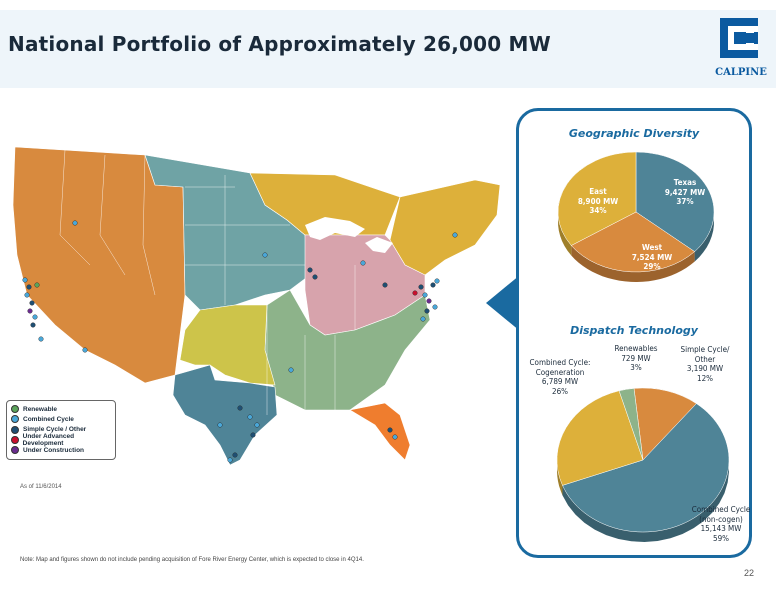 Image resolution: width=776 pixels, height=600 pixels. I want to click on legend-item-under-construction: Under Construction, so click(61, 450).